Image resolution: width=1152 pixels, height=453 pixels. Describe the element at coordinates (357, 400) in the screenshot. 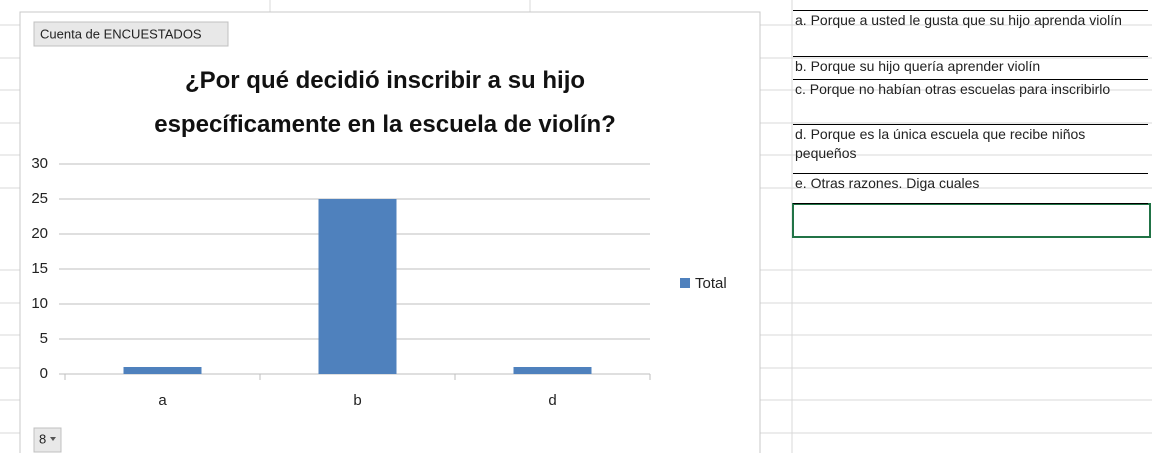

I see `x-tick-label: b` at that location.